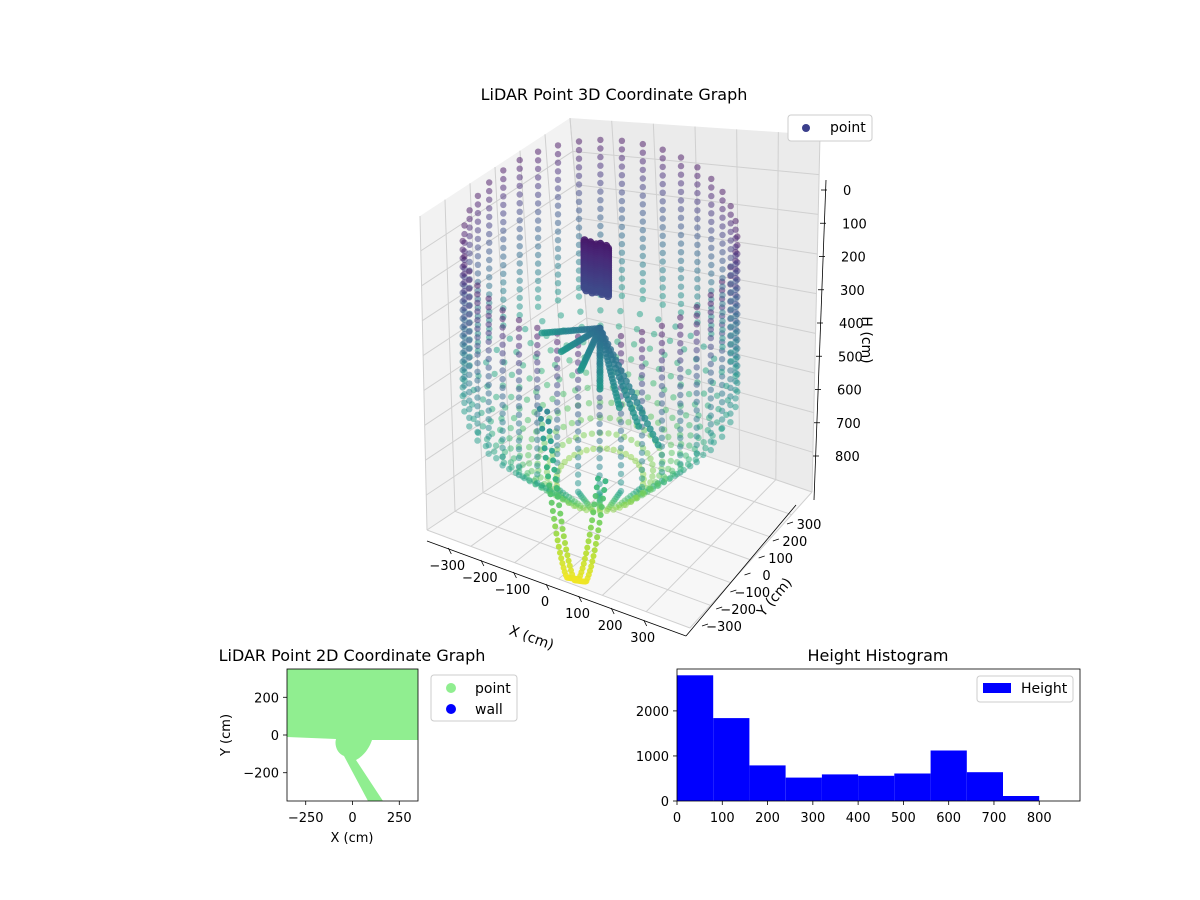 Image resolution: width=1200 pixels, height=900 pixels. I want to click on x-tick-label: −250, so click(306, 818).